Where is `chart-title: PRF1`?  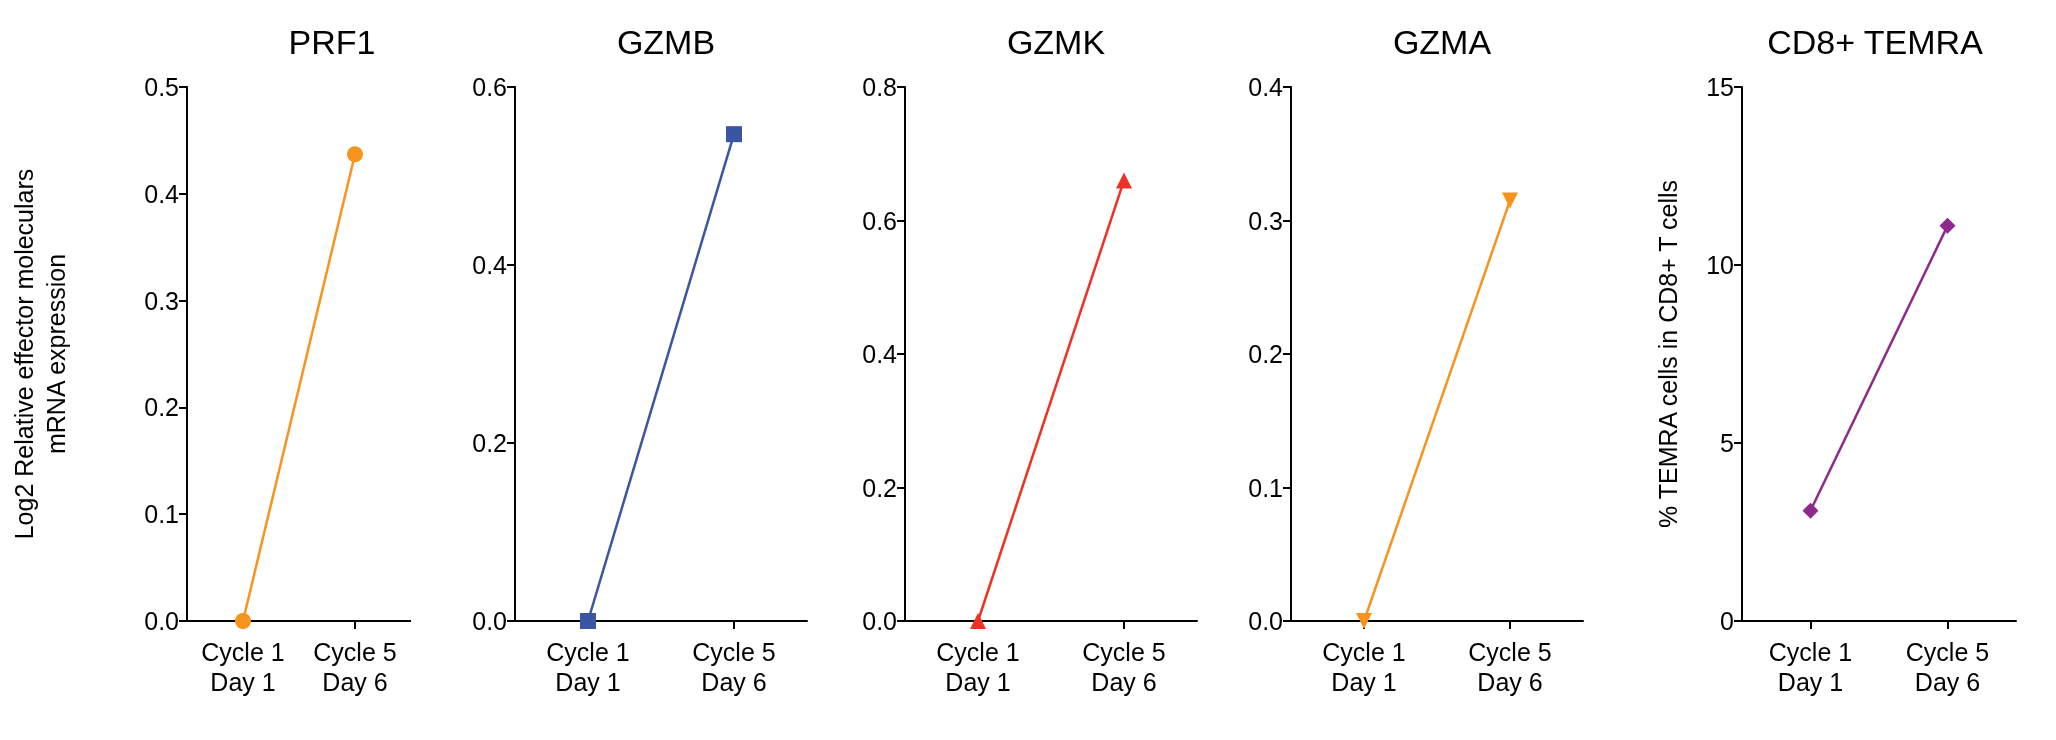
chart-title: PRF1 is located at coordinates (332, 42).